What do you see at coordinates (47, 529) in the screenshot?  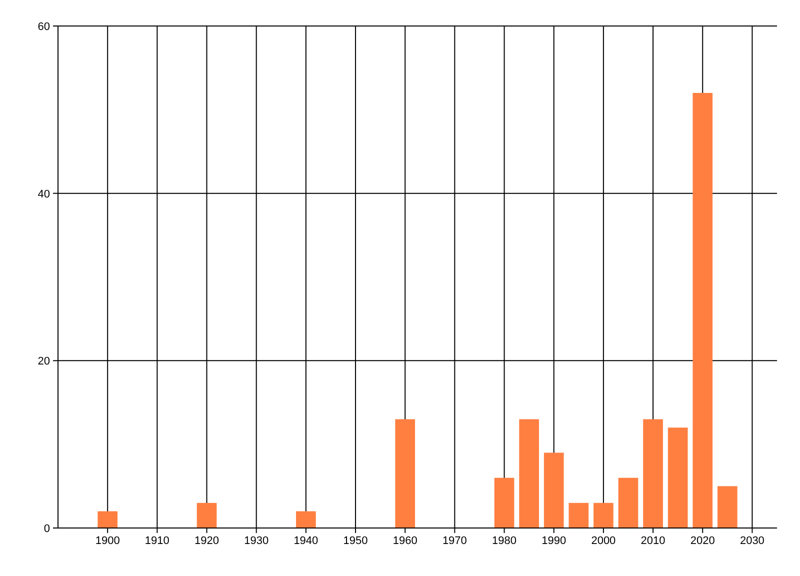 I see `y-tick-label: 0` at bounding box center [47, 529].